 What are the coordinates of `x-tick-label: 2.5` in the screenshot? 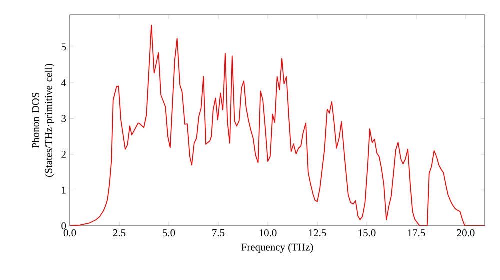 It's located at (119, 233).